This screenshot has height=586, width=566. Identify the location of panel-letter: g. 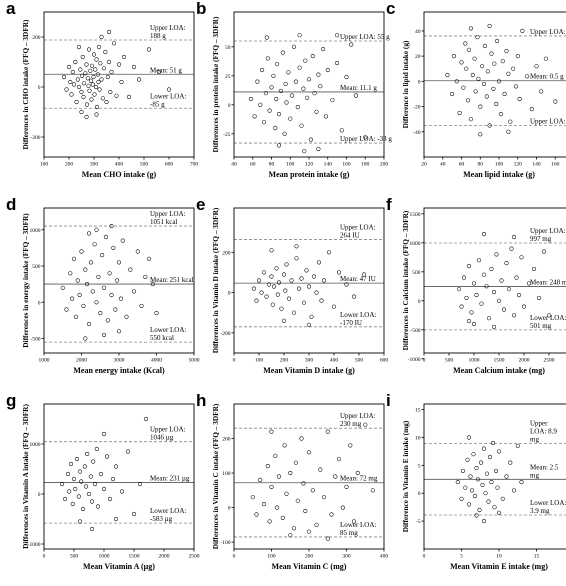
(11, 400).